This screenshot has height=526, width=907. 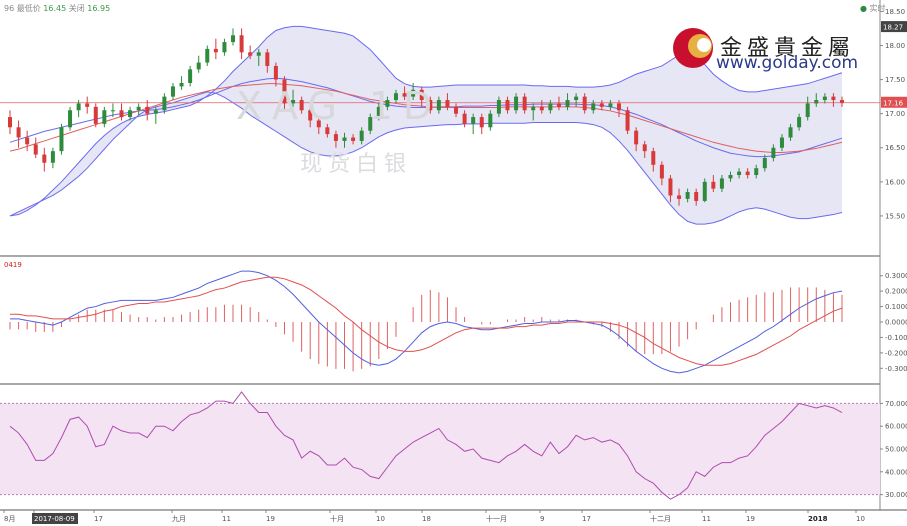 I want to click on rsi-tick-label: 50.000, so click(x=896, y=450).